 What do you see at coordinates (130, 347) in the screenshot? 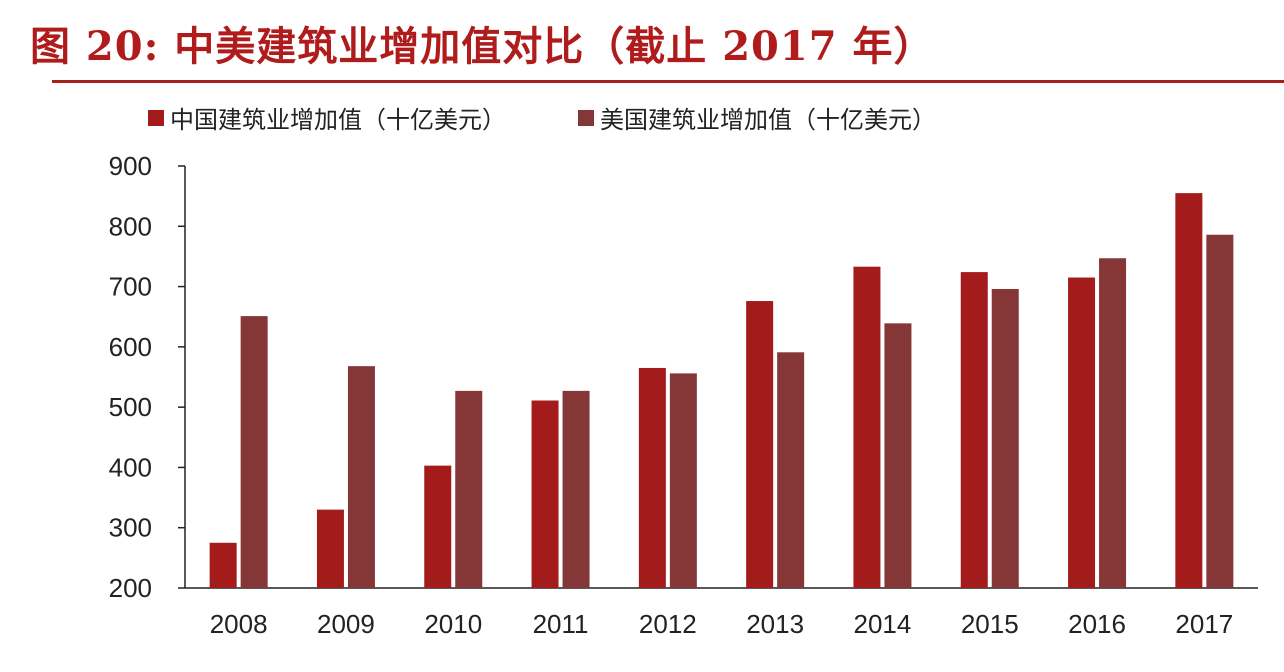
I see `y-tick-label: 600` at bounding box center [130, 347].